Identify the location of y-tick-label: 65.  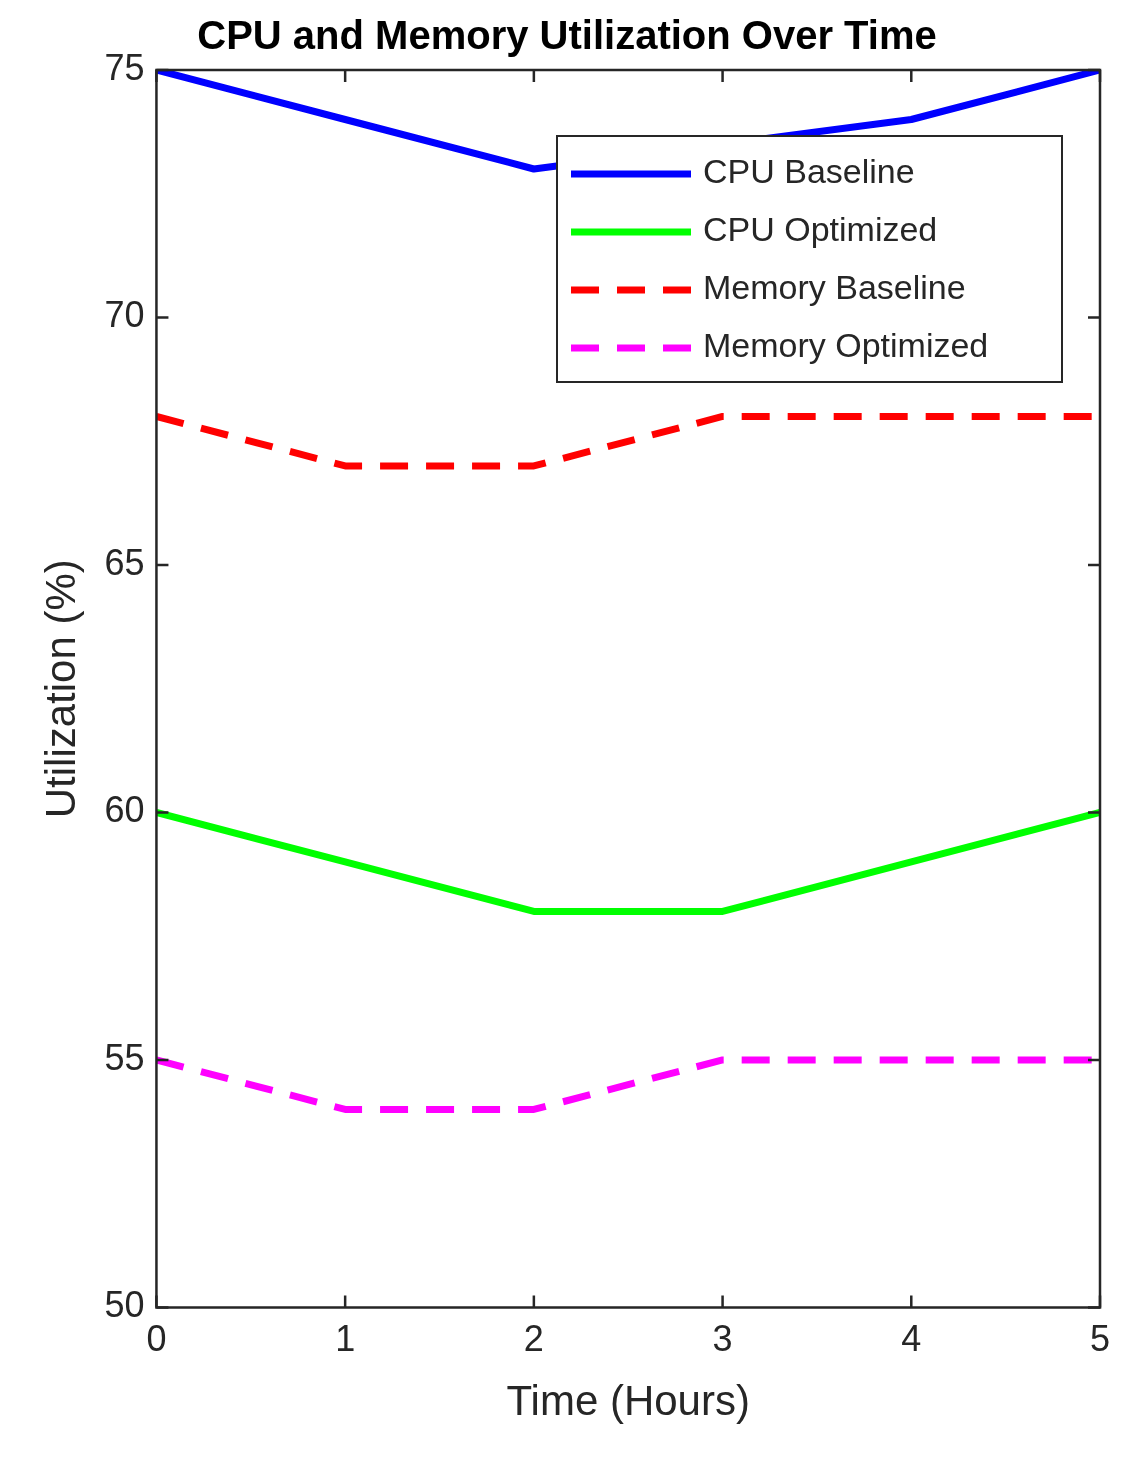
(124, 562).